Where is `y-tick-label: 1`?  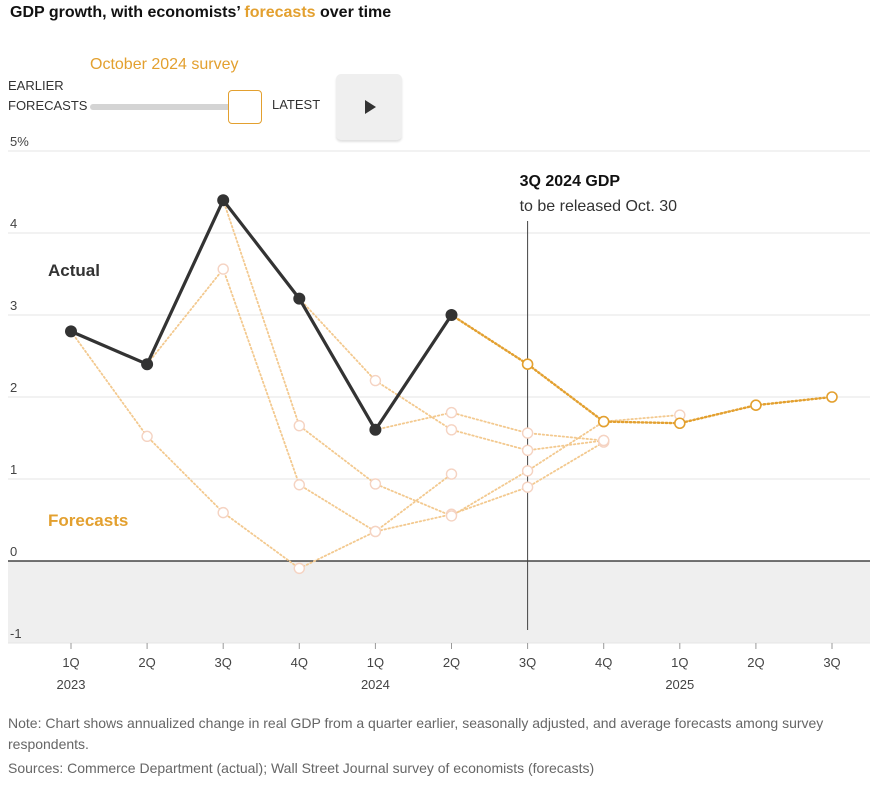 y-tick-label: 1 is located at coordinates (13, 469).